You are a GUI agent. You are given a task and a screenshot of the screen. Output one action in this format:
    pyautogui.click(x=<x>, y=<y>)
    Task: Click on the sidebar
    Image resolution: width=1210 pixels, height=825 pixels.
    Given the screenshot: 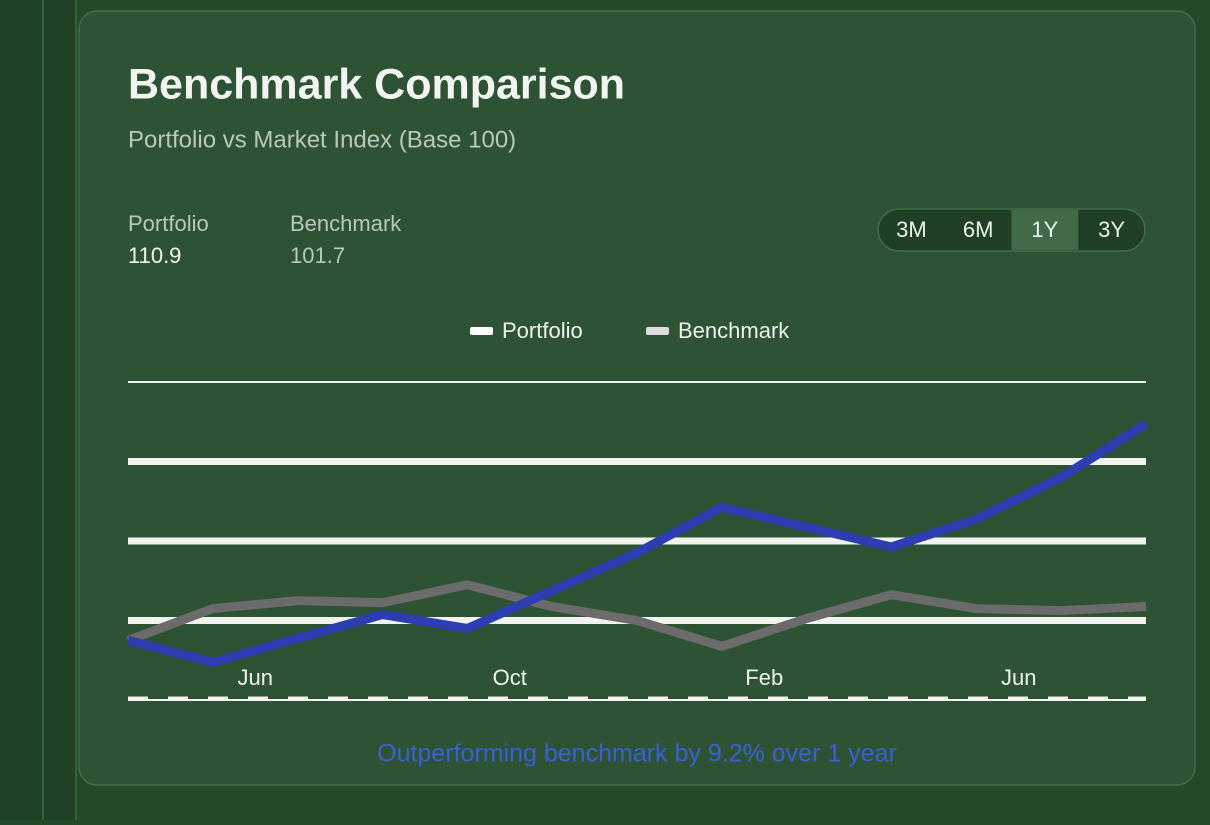 What is the action you would take?
    pyautogui.click(x=38, y=410)
    